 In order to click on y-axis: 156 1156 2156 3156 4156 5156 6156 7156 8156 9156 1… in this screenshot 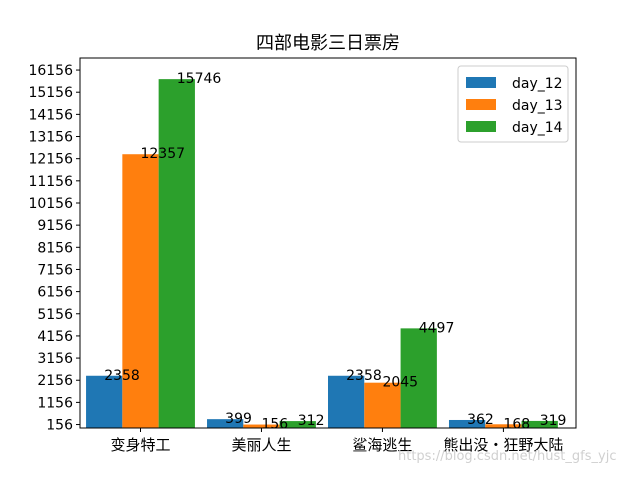, I will do `click(54, 248)`.